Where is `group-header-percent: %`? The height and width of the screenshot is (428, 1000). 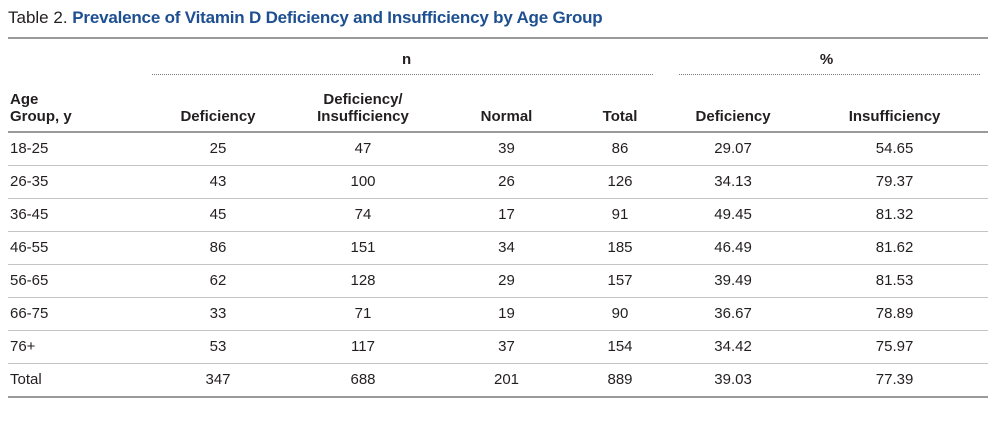
group-header-percent: % is located at coordinates (827, 57).